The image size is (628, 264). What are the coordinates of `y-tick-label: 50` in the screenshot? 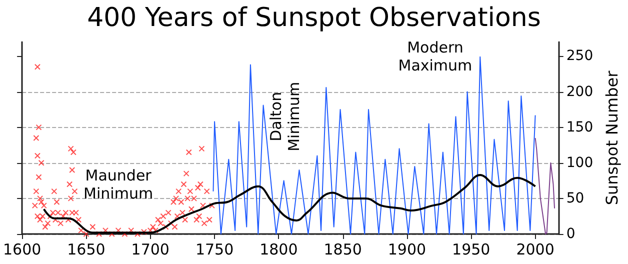 It's located at (575, 198).